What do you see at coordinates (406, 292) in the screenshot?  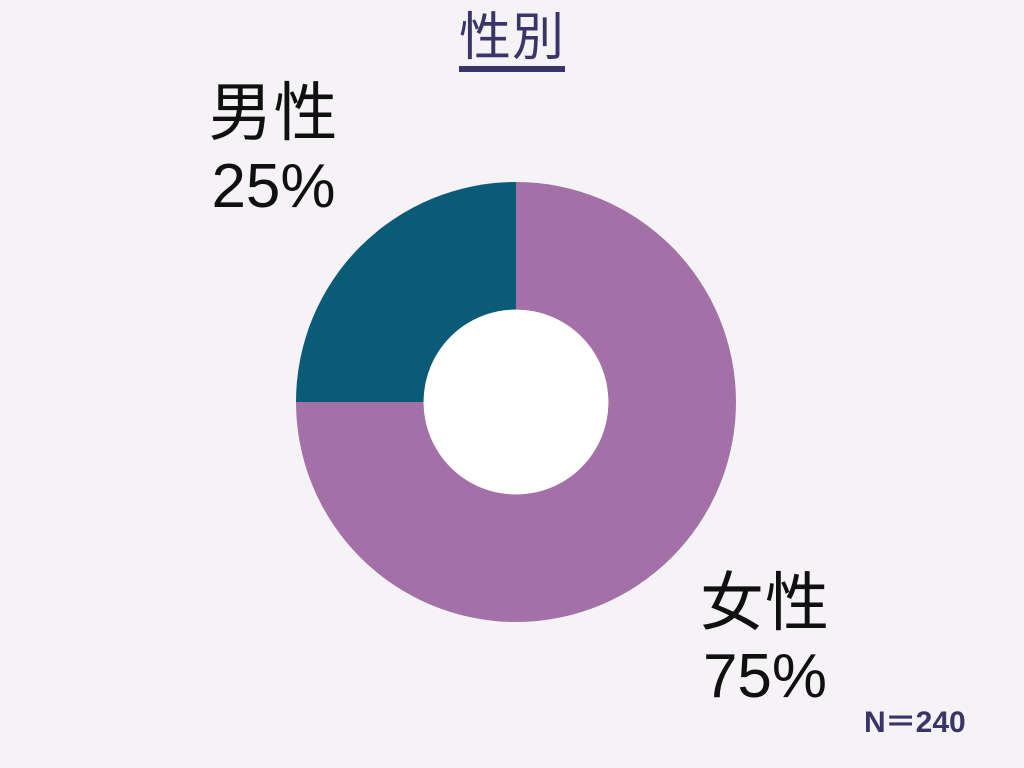 I see `pie-slice-male` at bounding box center [406, 292].